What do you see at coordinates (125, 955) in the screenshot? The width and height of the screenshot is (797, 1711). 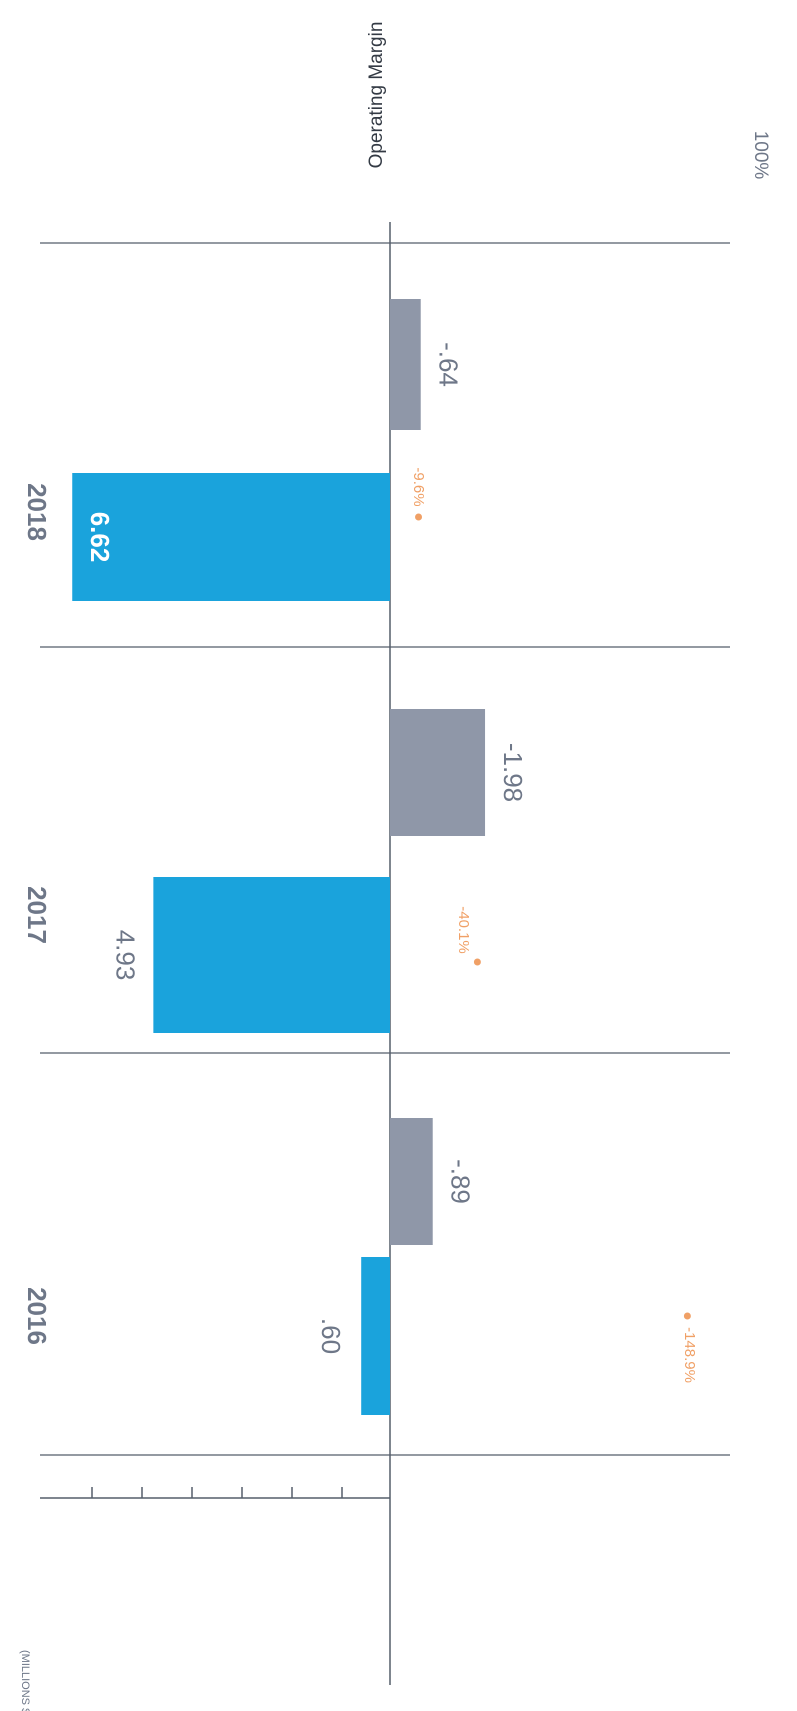 I see `revenue-bar-label: 4.93` at bounding box center [125, 955].